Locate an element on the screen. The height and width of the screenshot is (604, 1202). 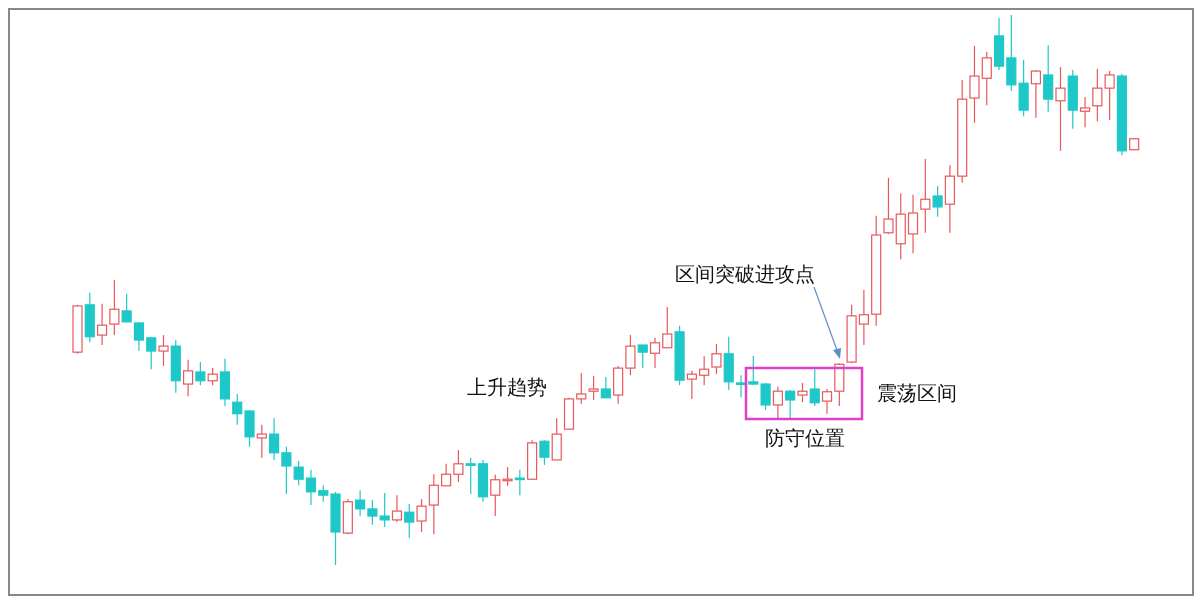
annotation: 震荡区间 is located at coordinates (917, 393).